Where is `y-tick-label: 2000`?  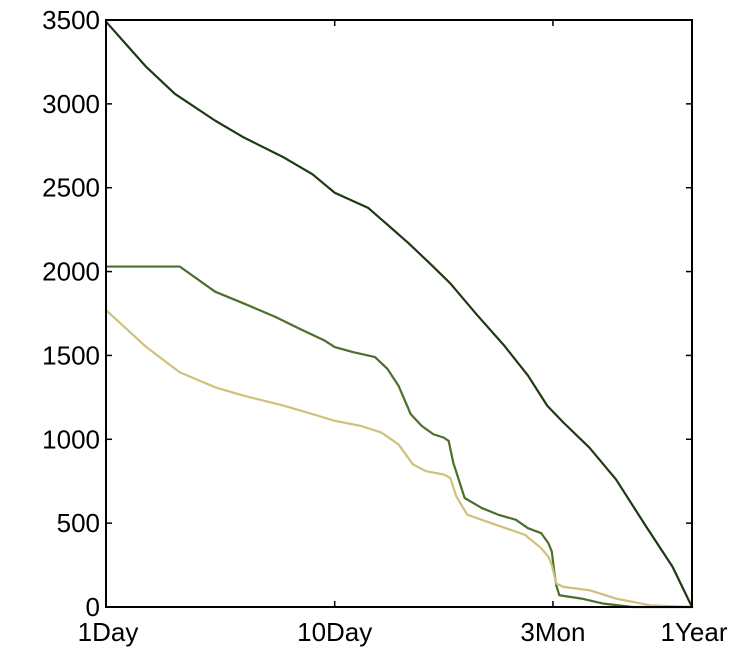 y-tick-label: 2000 is located at coordinates (71, 272).